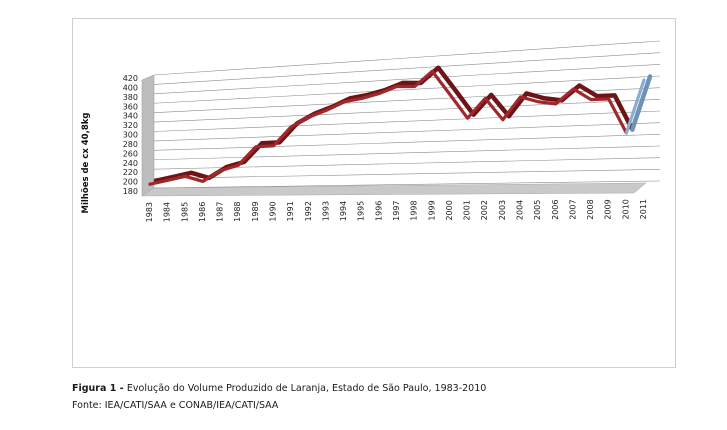  Describe the element at coordinates (130, 163) in the screenshot. I see `y-tick-label: 240` at that location.